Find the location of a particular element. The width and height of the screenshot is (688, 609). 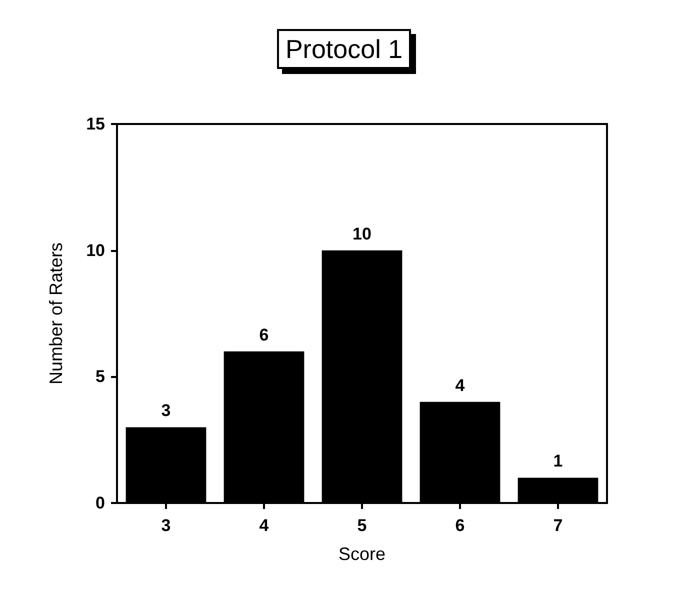

y-tick-label: 15 is located at coordinates (95, 124).